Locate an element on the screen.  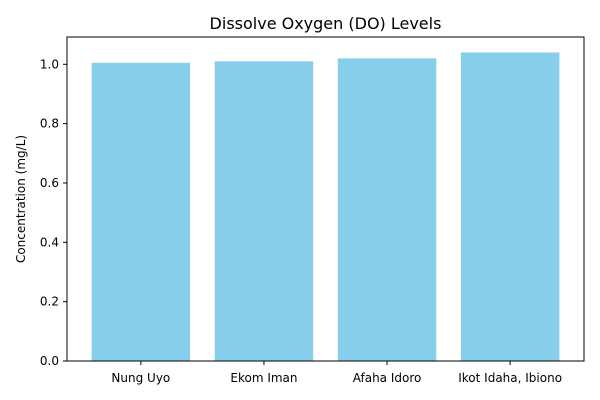
y-axis-label: Concentration (mg/L) is located at coordinates (21, 199).